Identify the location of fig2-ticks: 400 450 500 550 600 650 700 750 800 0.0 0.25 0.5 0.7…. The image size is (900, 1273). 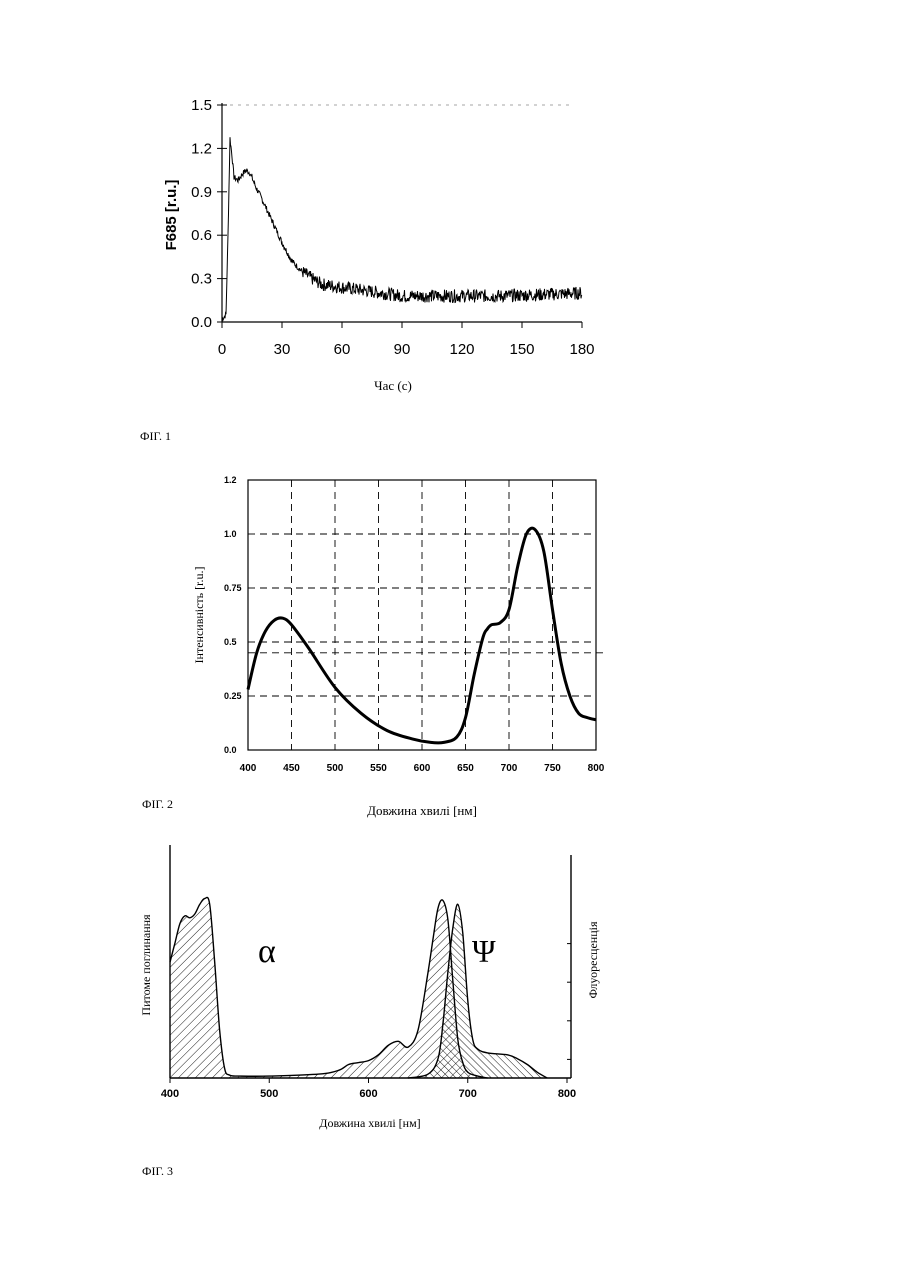
(414, 624).